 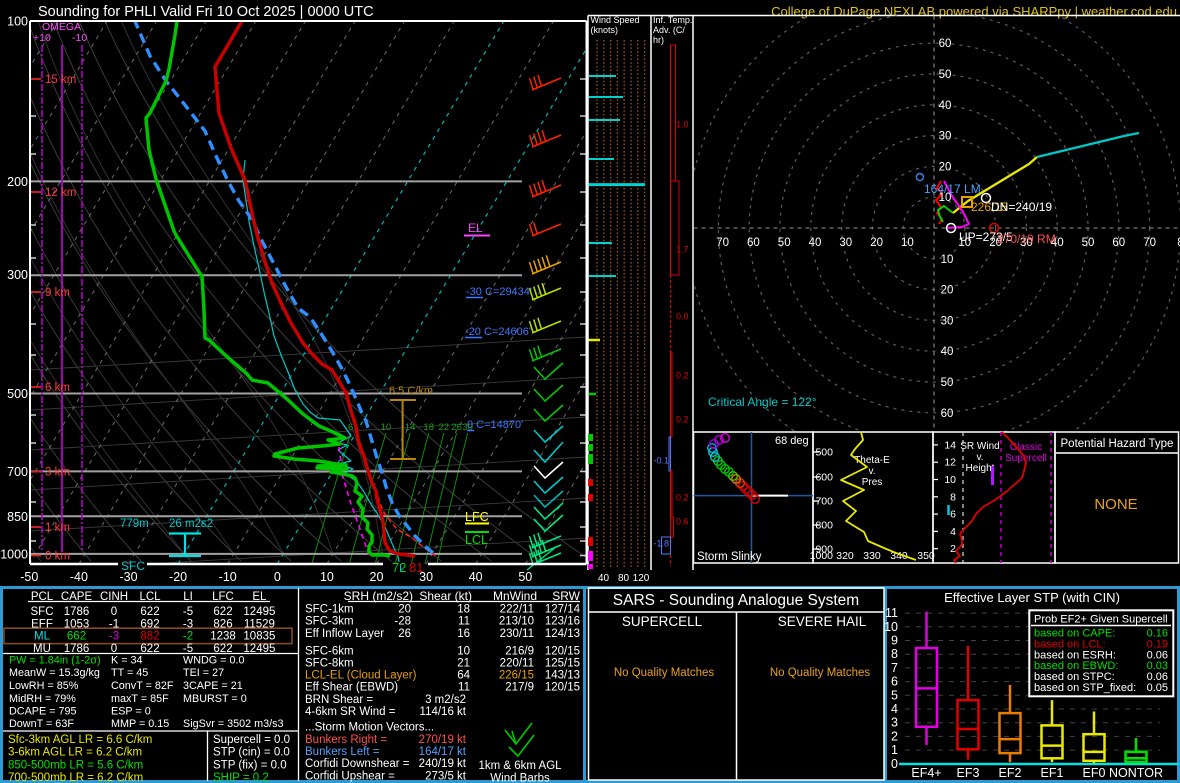 What do you see at coordinates (722, 243) in the screenshot?
I see `svg-text: 70` at bounding box center [722, 243].